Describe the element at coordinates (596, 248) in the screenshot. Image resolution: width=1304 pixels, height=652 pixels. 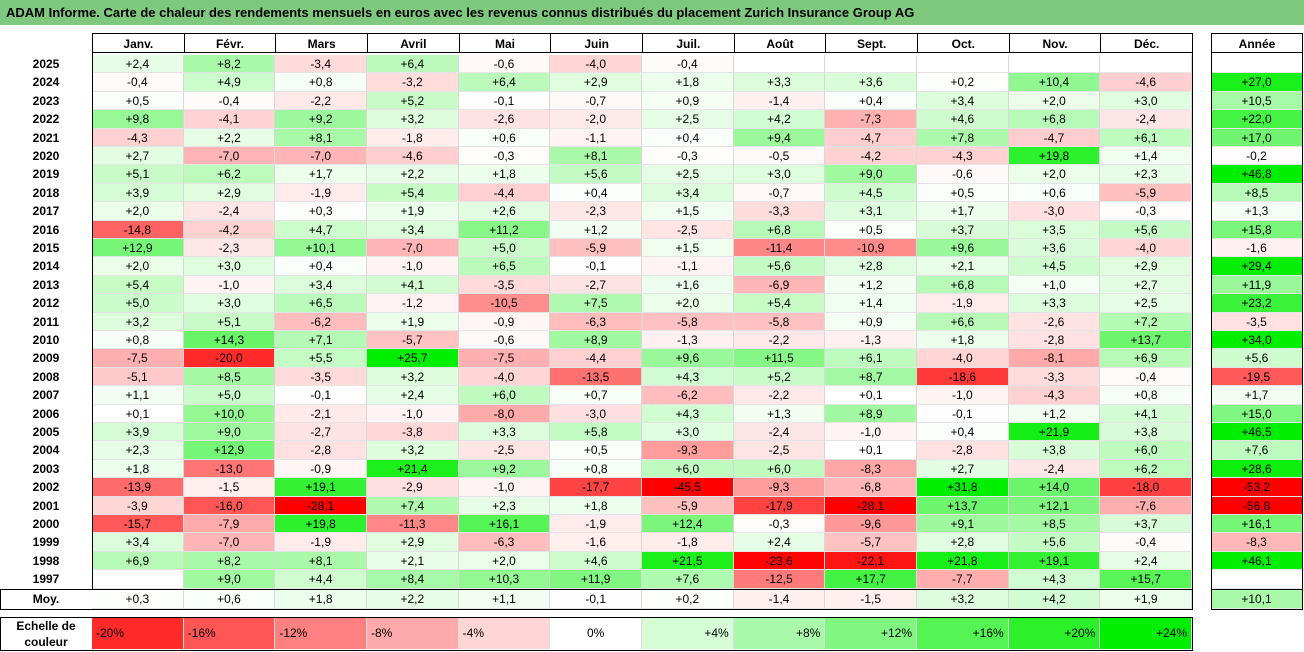
I see `heatmap-cell: -5,9` at that location.